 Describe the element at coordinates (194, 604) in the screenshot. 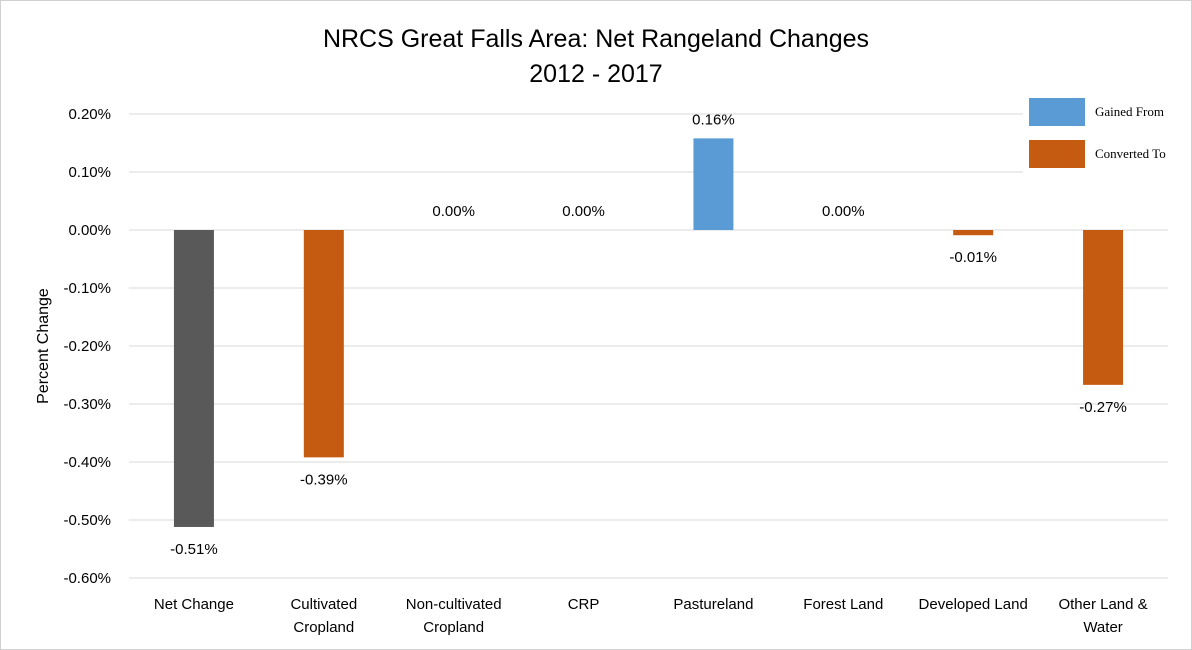

I see `x-category-label: Net Change` at that location.